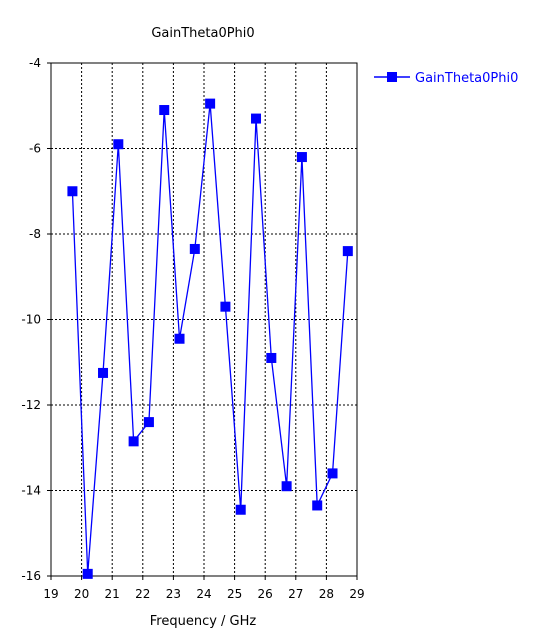  Describe the element at coordinates (265, 594) in the screenshot. I see `x-tick-label: 26` at that location.